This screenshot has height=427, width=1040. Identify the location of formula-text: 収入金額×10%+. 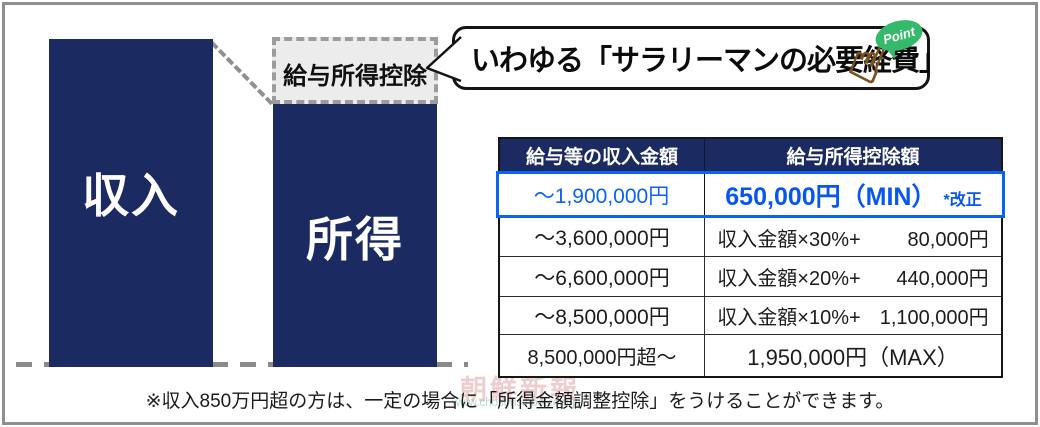
(789, 318).